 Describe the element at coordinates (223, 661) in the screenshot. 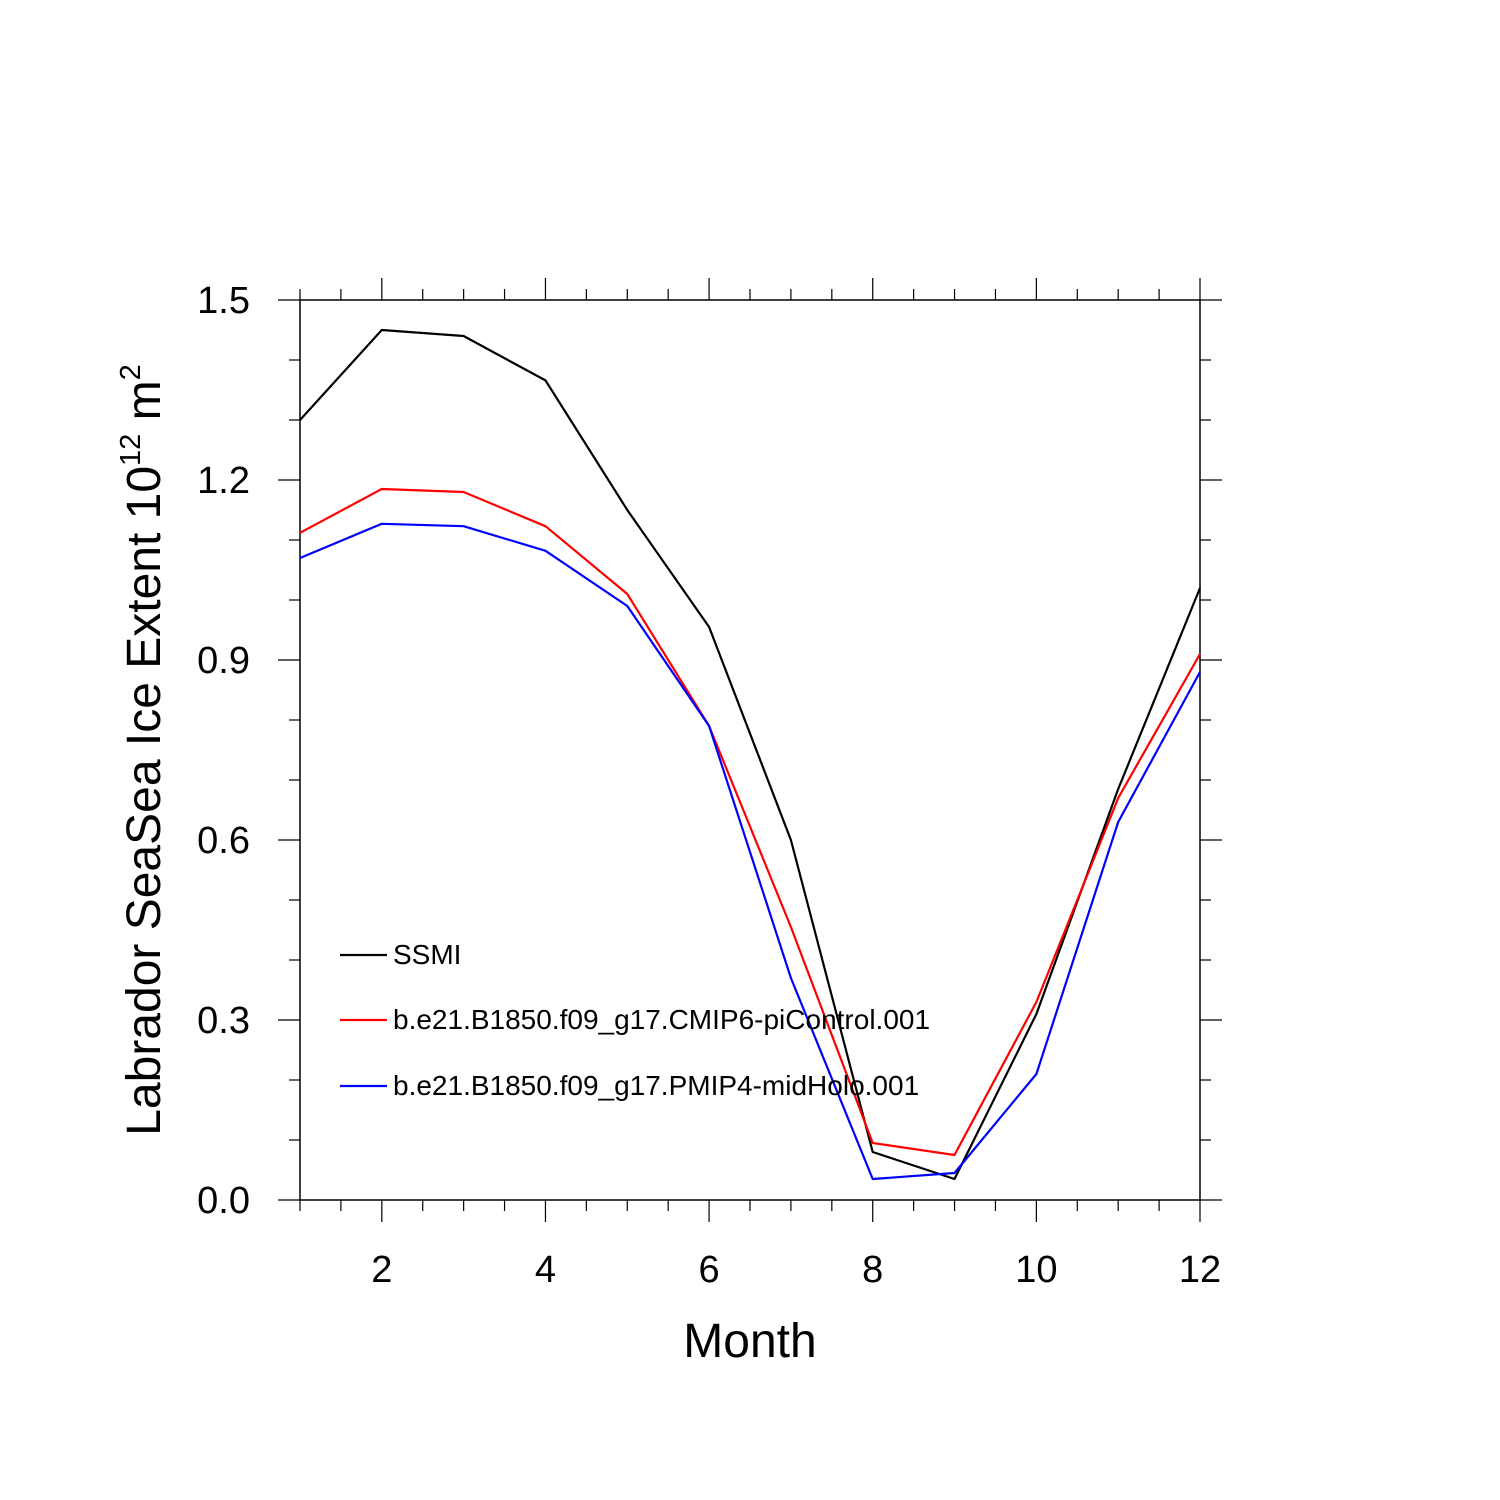

I see `y-tick-label: 0.9` at that location.